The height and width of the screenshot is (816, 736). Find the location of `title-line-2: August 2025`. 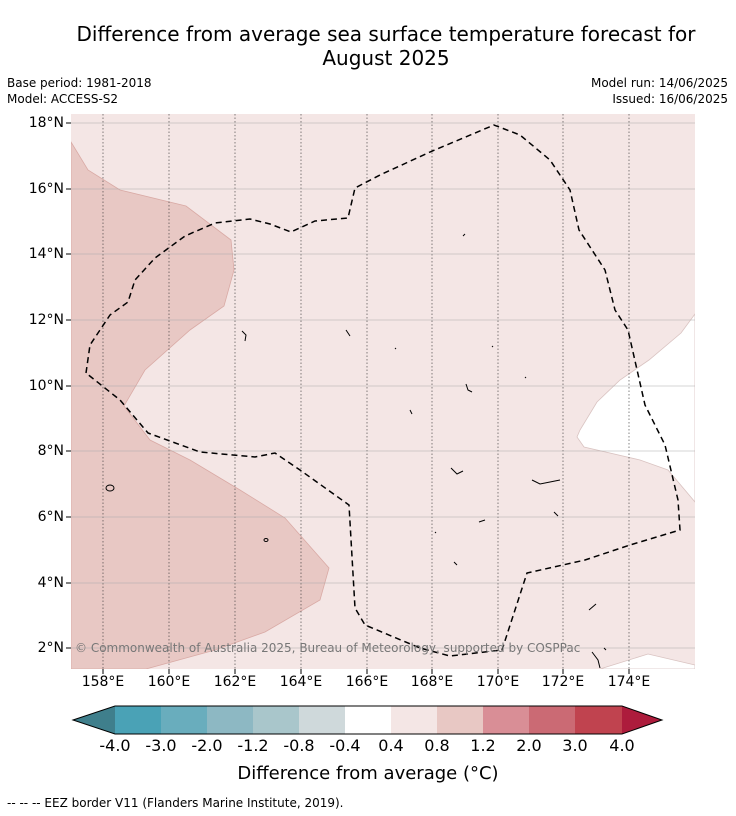

title-line-2: August 2025 is located at coordinates (386, 58).